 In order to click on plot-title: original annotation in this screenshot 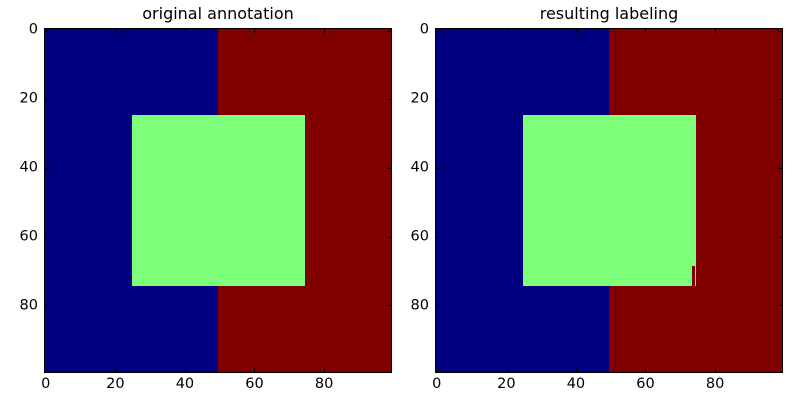, I will do `click(218, 13)`.